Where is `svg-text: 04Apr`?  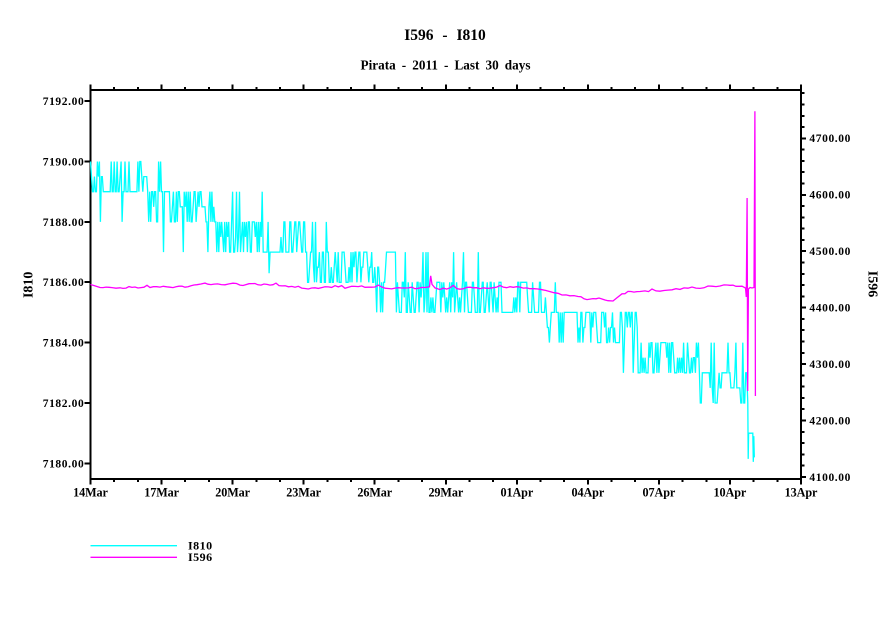
svg-text: 04Apr is located at coordinates (587, 493).